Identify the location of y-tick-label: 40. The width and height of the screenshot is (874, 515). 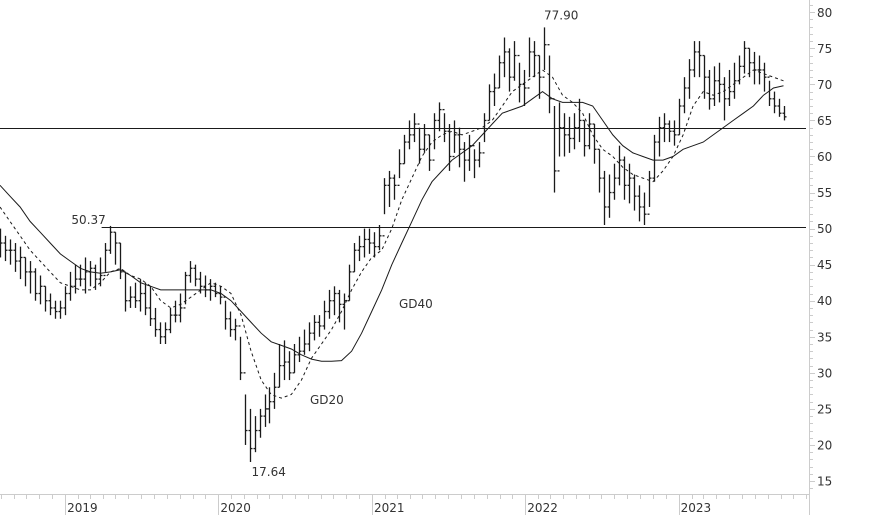
(824, 301).